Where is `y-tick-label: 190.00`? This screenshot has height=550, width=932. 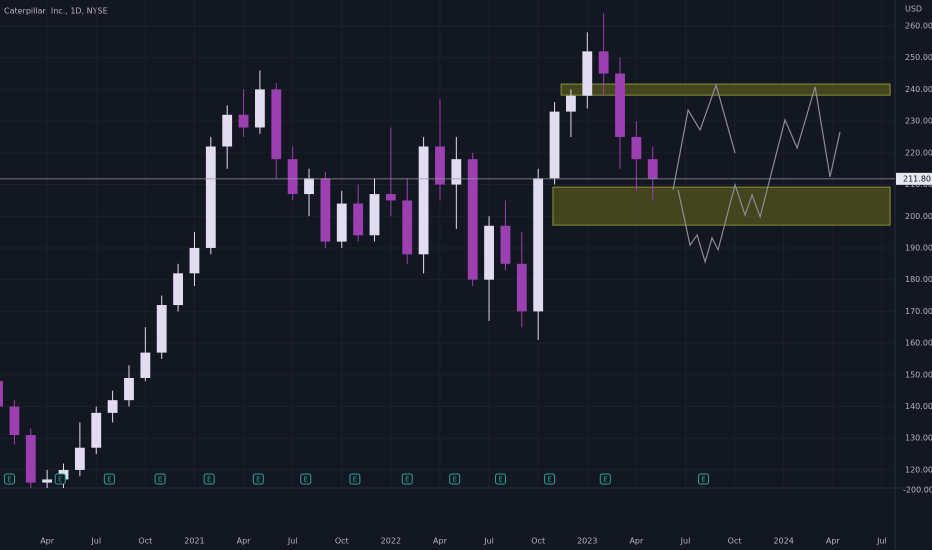
y-tick-label: 190.00 is located at coordinates (918, 247).